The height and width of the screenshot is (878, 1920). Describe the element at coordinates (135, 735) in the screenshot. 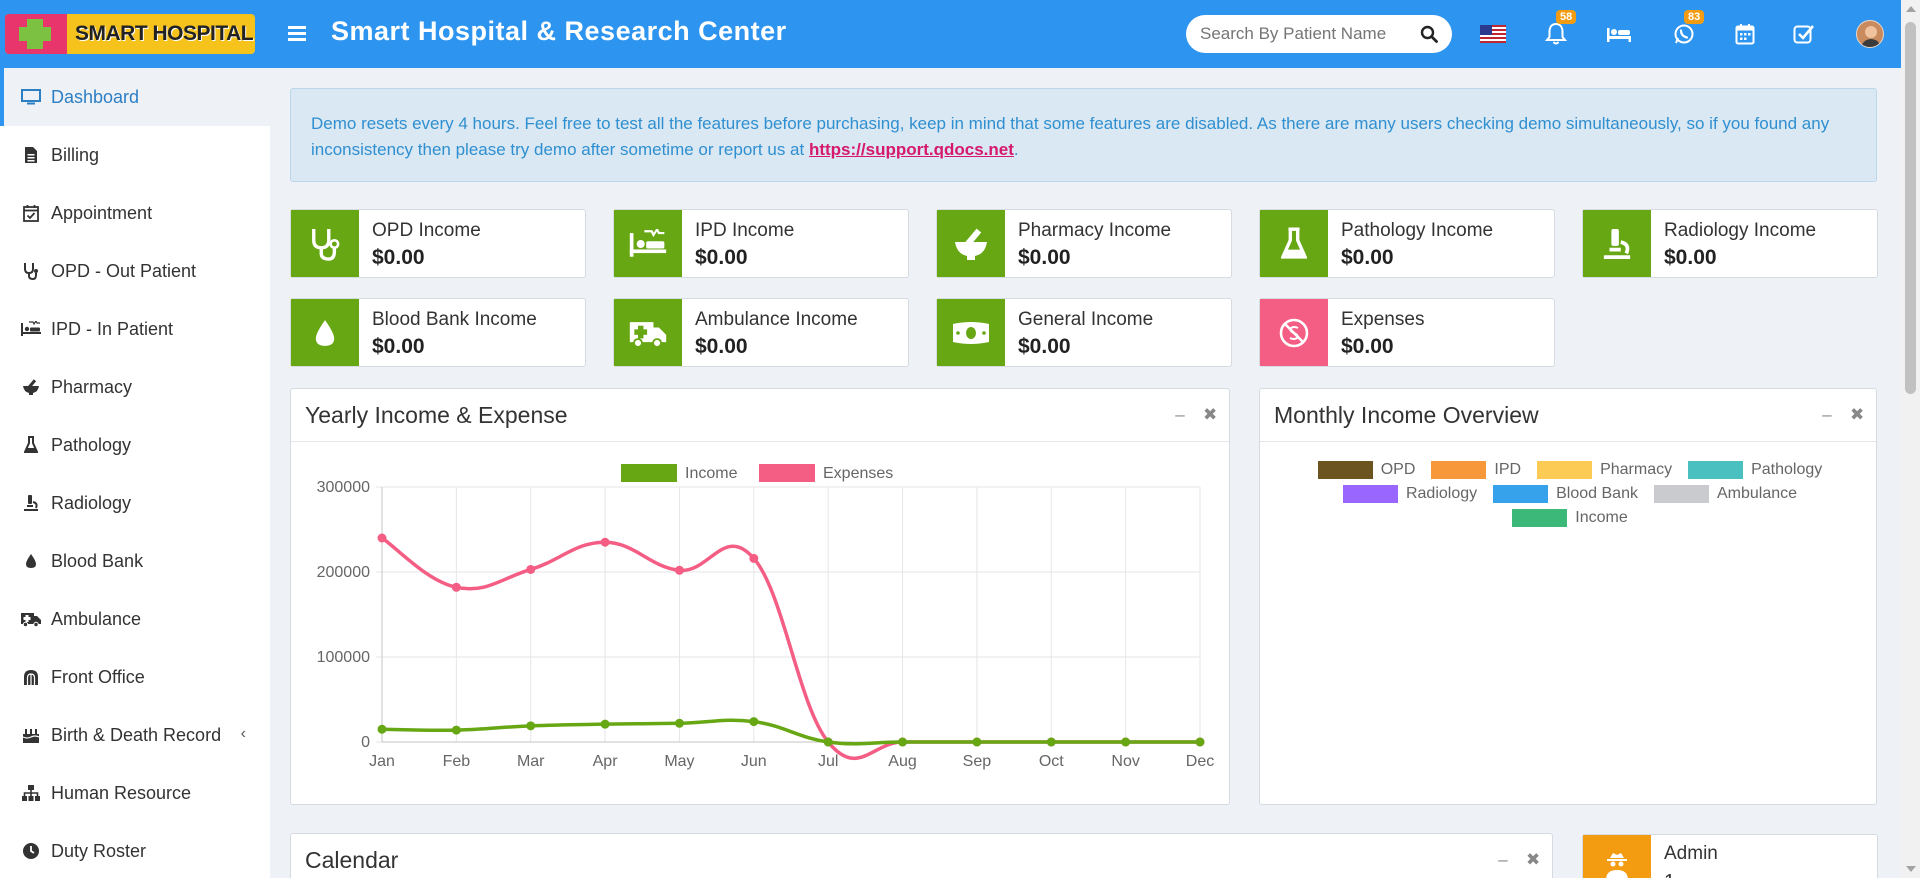

I see `sidebar-item-birth-death: Birth & Death Record ‹` at that location.